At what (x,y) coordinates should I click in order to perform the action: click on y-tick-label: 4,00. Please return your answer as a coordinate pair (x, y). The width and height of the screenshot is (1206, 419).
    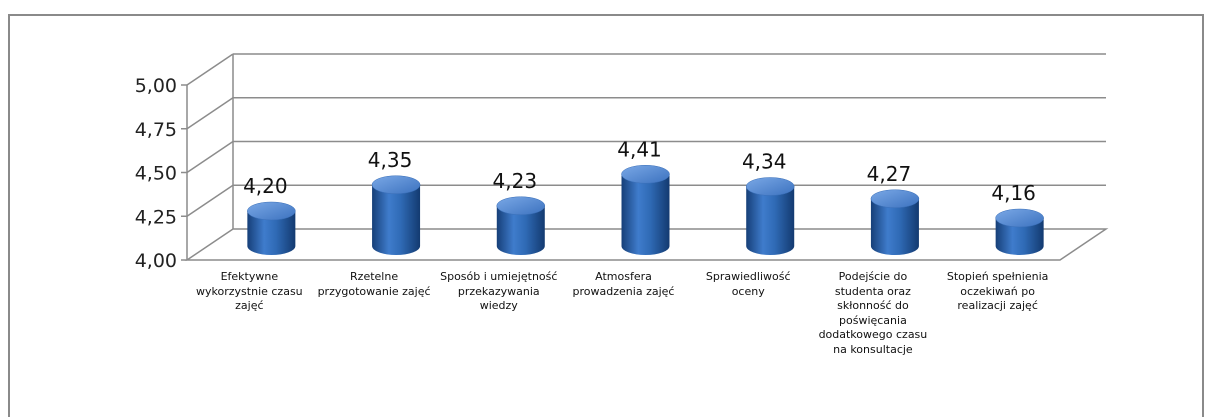
    Looking at the image, I should click on (156, 261).